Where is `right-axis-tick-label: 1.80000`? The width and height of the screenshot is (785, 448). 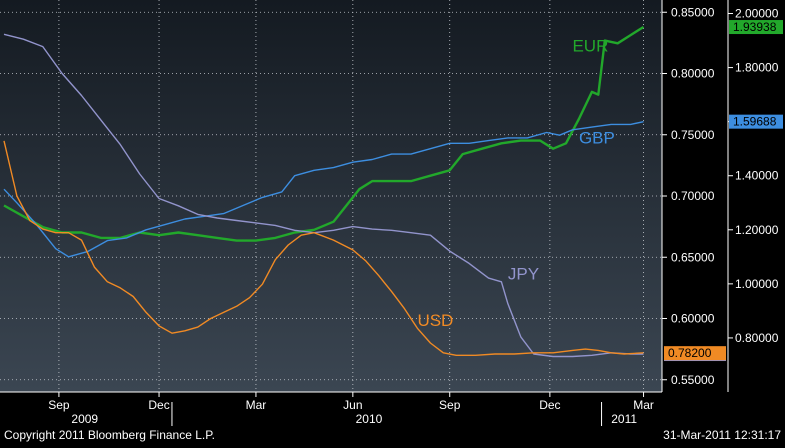
right-axis-tick-label: 1.80000 is located at coordinates (757, 68).